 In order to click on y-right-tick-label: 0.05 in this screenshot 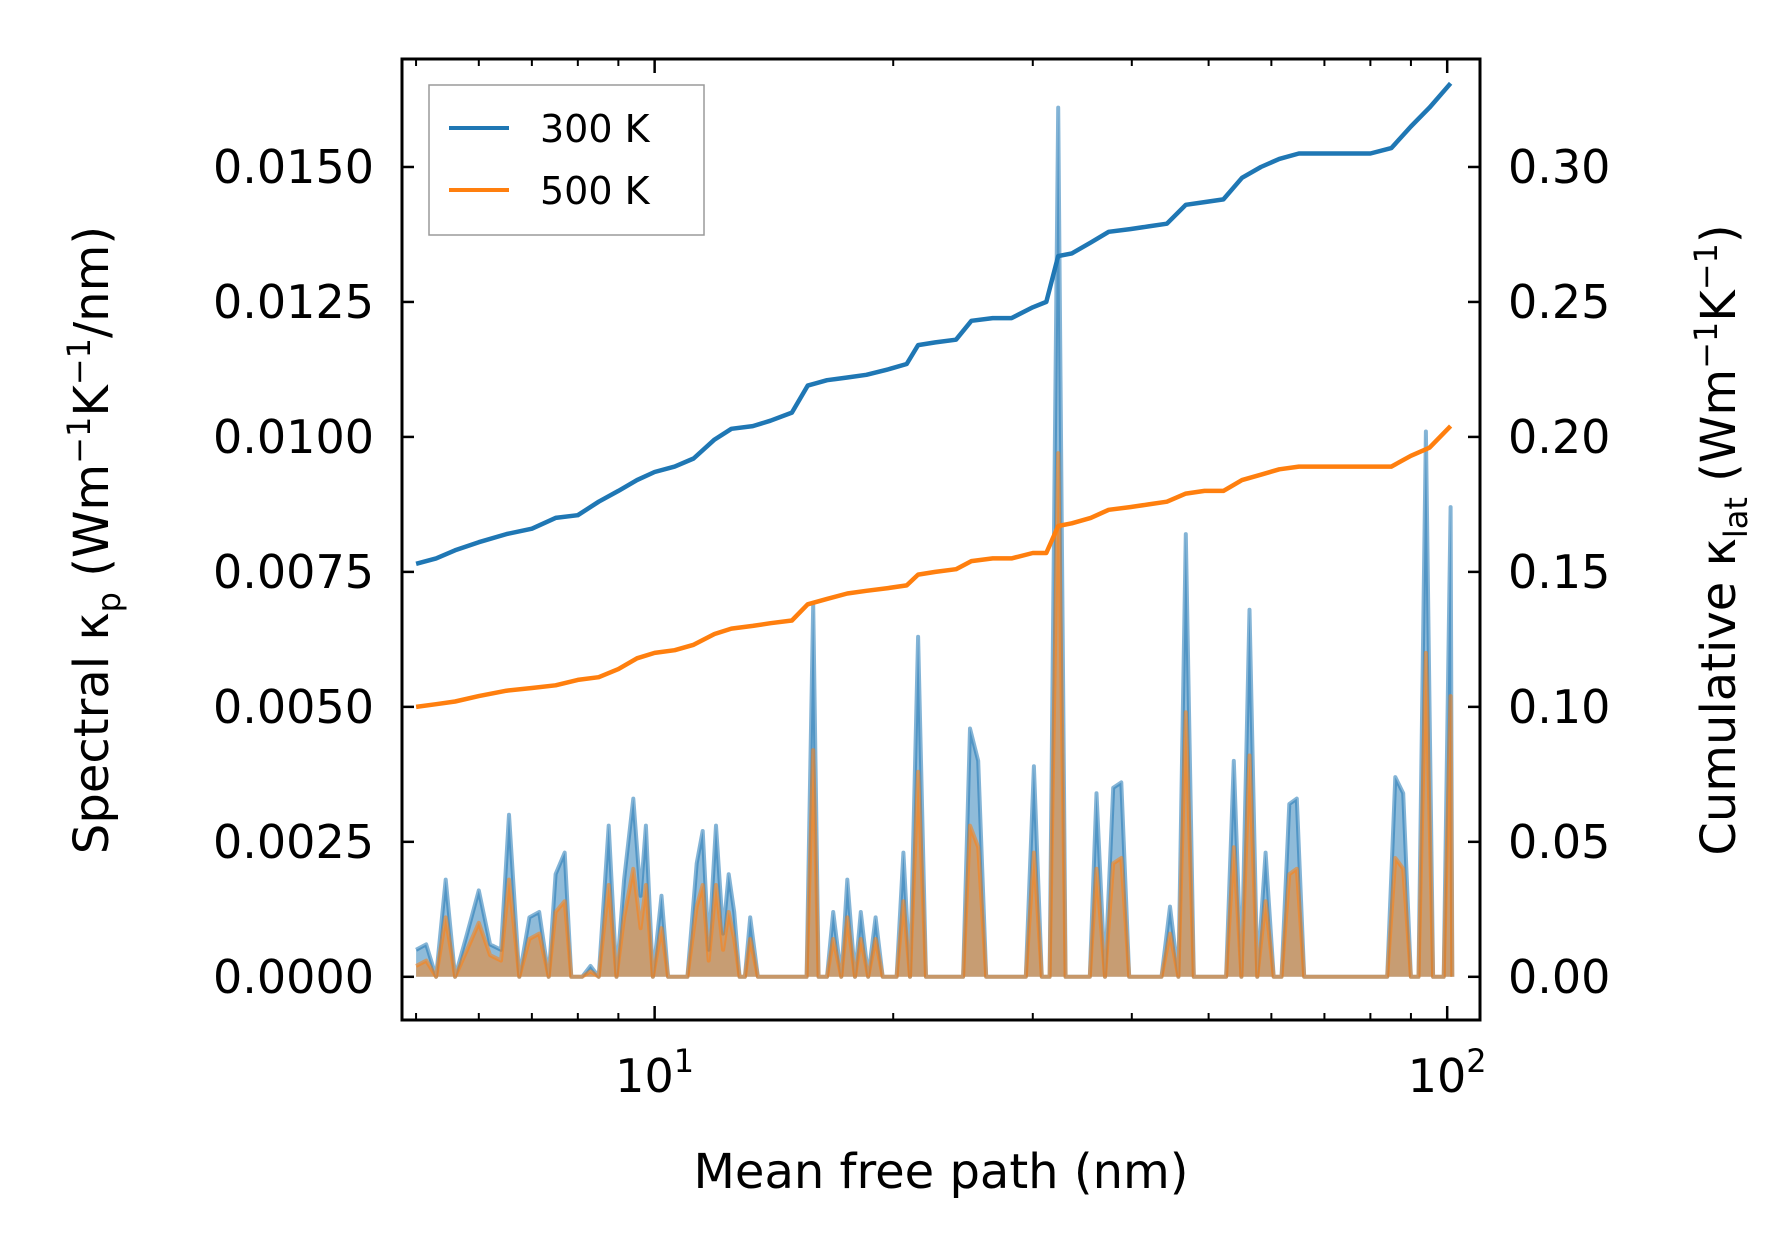, I will do `click(1559, 842)`.